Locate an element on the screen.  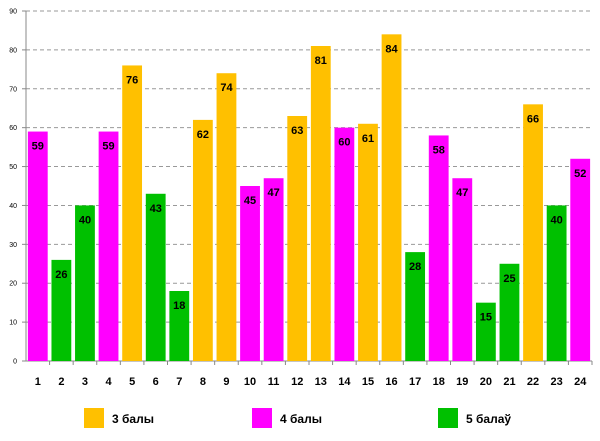
data-label: 43 is located at coordinates (156, 209).